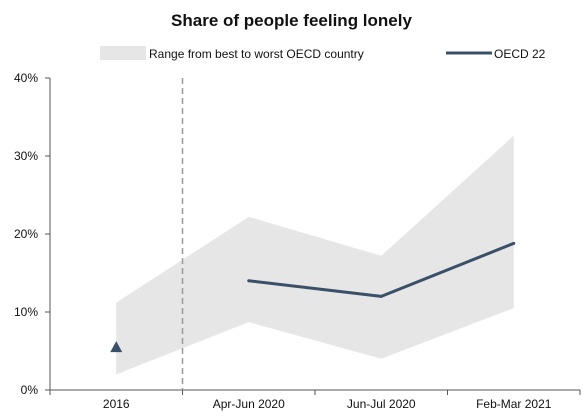 This screenshot has height=416, width=583. What do you see at coordinates (26, 78) in the screenshot?
I see `y-tick-label: 40%` at bounding box center [26, 78].